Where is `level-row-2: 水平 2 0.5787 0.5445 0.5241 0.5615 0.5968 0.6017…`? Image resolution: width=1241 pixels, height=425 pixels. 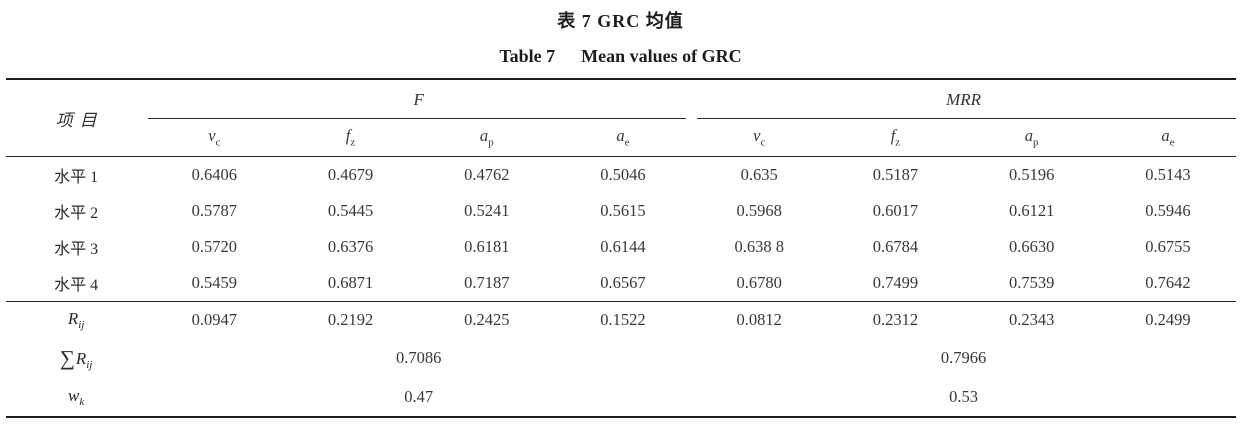 level-row-2: 水平 2 0.5787 0.5445 0.5241 0.5615 0.5968 0.6017… is located at coordinates (621, 211).